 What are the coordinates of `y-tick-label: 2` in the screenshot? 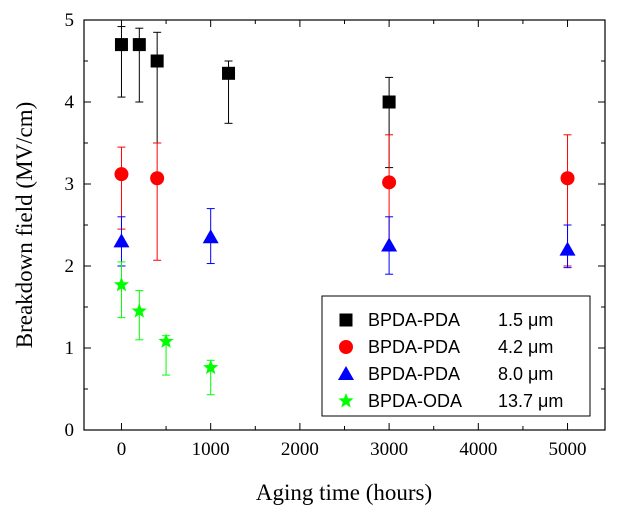 It's located at (70, 266).